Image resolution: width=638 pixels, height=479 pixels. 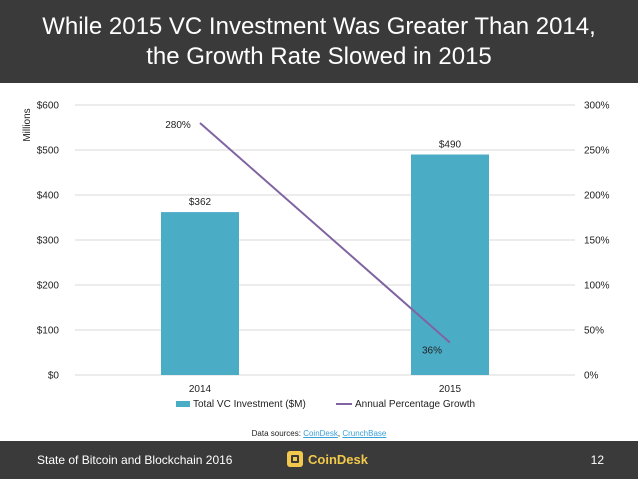 I want to click on x-tick-label: 2015, so click(x=450, y=389).